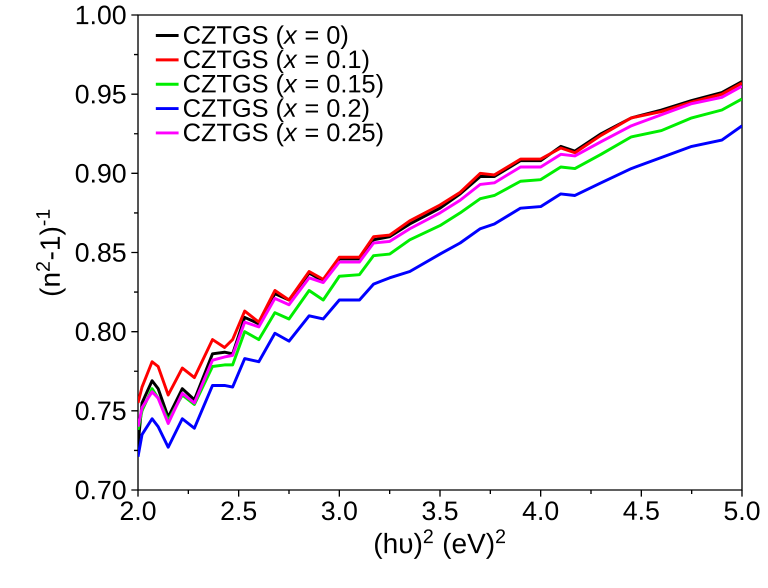  Describe the element at coordinates (101, 332) in the screenshot. I see `y-tick-label: 0.80` at that location.